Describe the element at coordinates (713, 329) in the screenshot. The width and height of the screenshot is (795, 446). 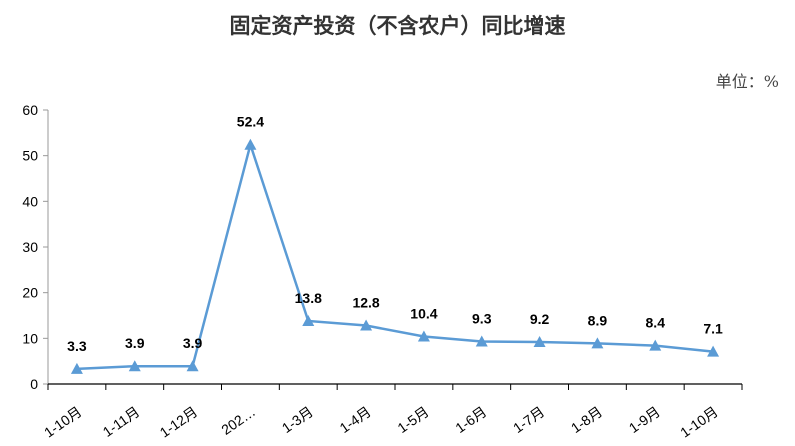
I see `data-label: 7.1` at that location.